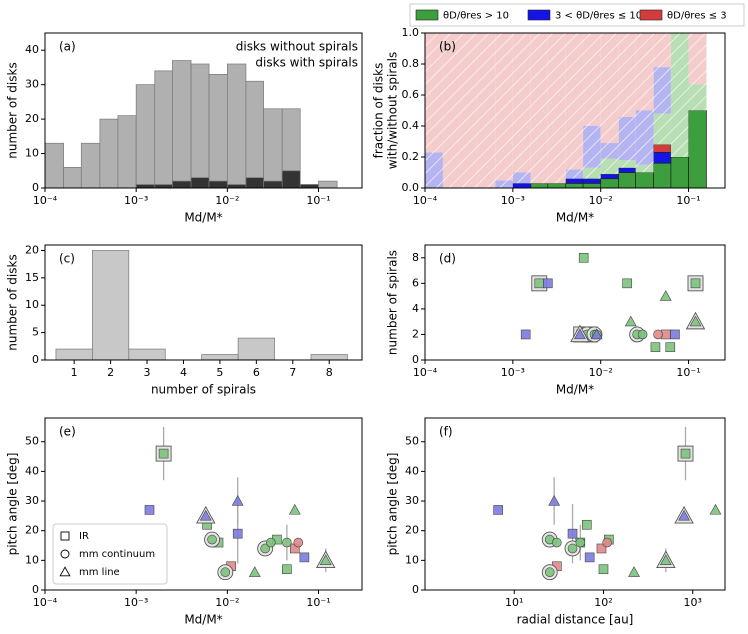 The width and height of the screenshot is (748, 634). What do you see at coordinates (110, 372) in the screenshot?
I see `x-tick-label: 2` at bounding box center [110, 372].